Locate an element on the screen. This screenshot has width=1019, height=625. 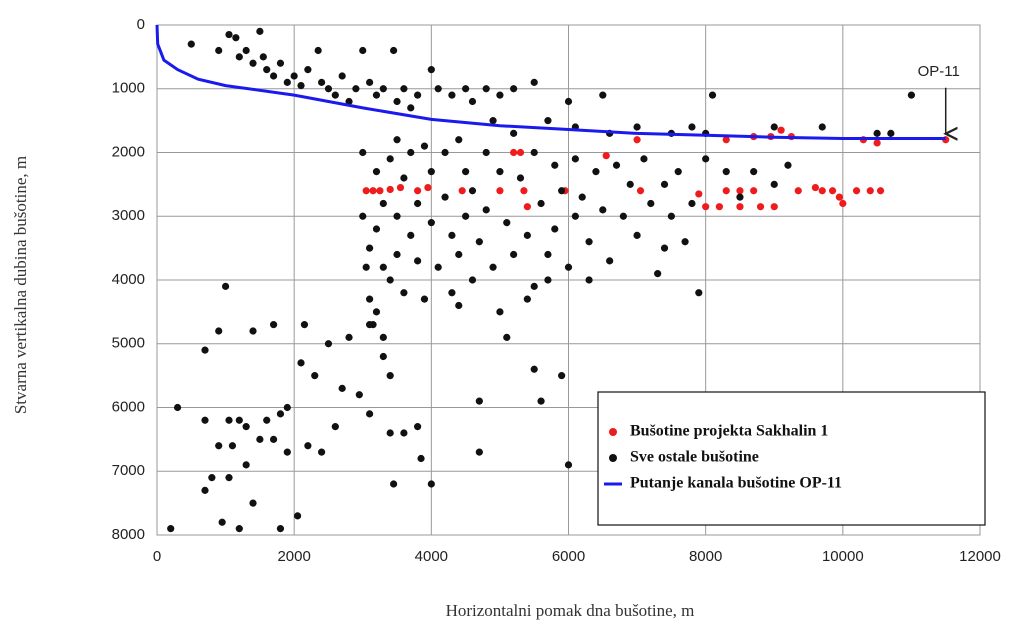
x-tick-label: 12000 is located at coordinates (980, 556).